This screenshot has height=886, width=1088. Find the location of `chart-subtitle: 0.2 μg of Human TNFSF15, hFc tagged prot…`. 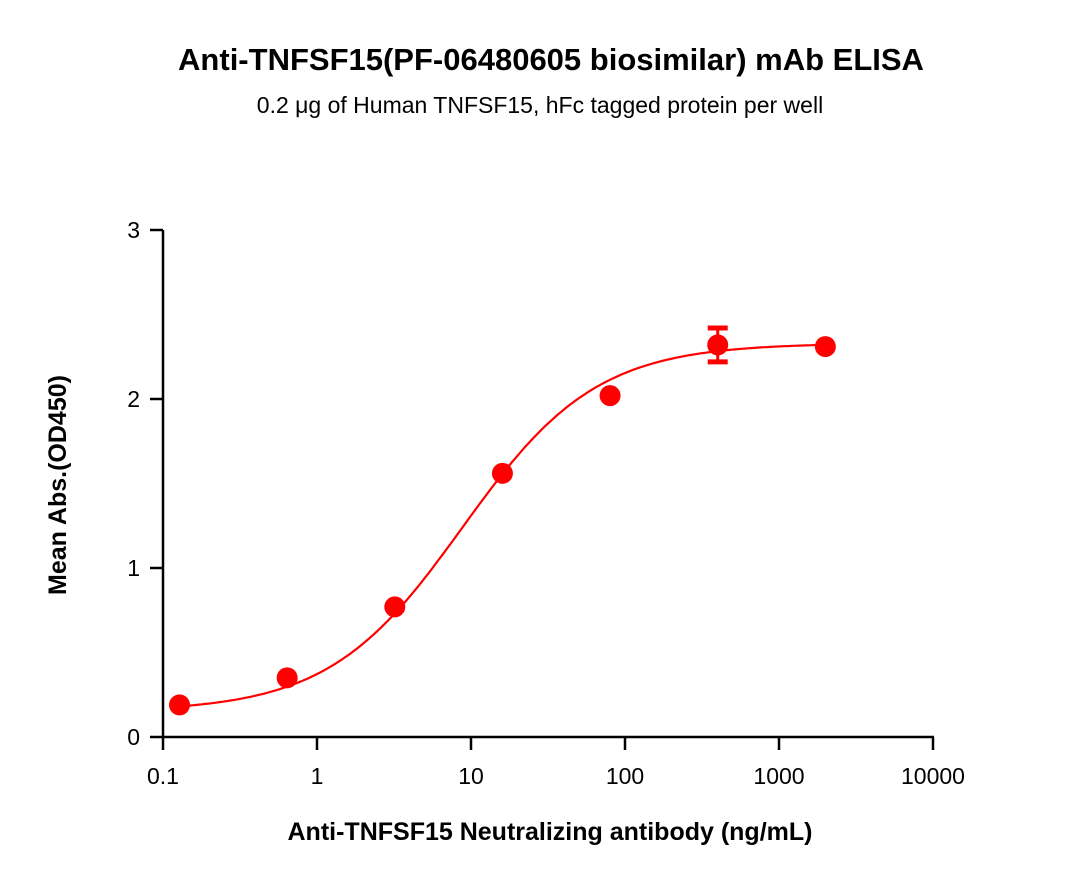

chart-subtitle: 0.2 μg of Human TNFSF15, hFc tagged prot… is located at coordinates (540, 105).